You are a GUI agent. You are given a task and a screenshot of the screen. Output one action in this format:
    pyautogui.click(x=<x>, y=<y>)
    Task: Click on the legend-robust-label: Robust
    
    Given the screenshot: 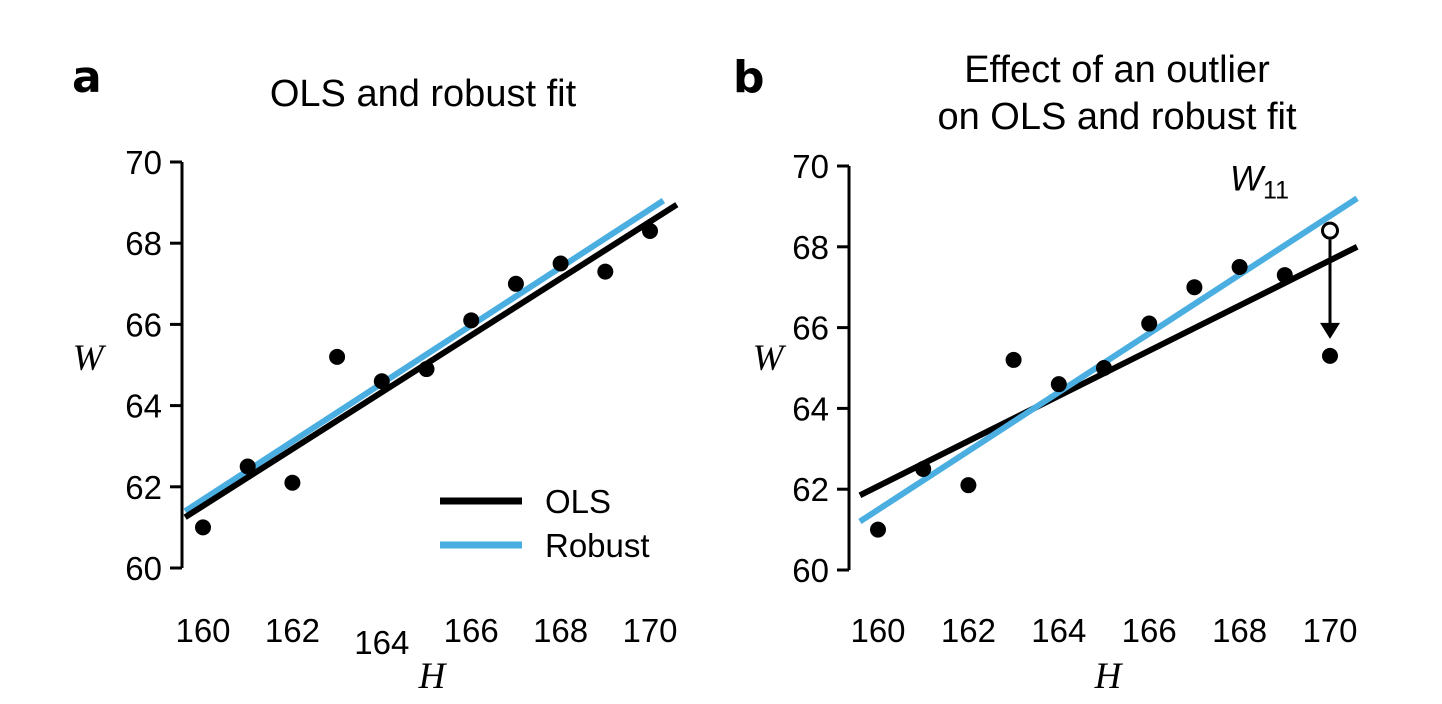 What is the action you would take?
    pyautogui.click(x=597, y=545)
    